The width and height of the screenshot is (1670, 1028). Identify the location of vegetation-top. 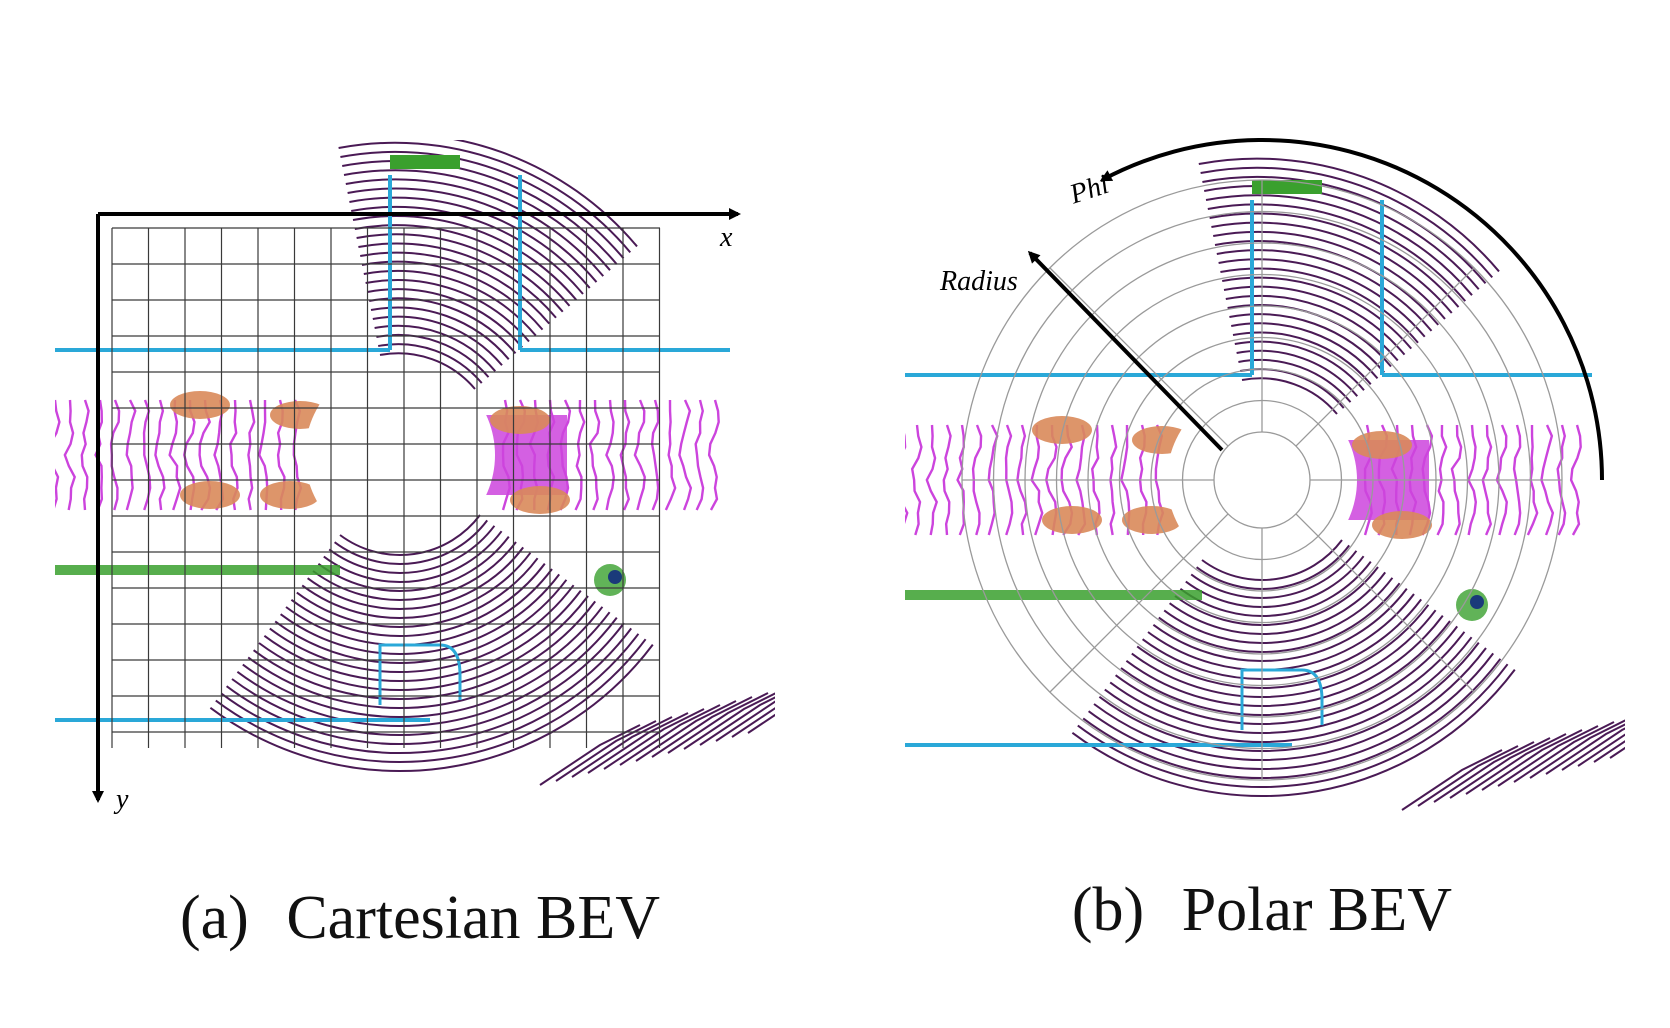
(425, 162).